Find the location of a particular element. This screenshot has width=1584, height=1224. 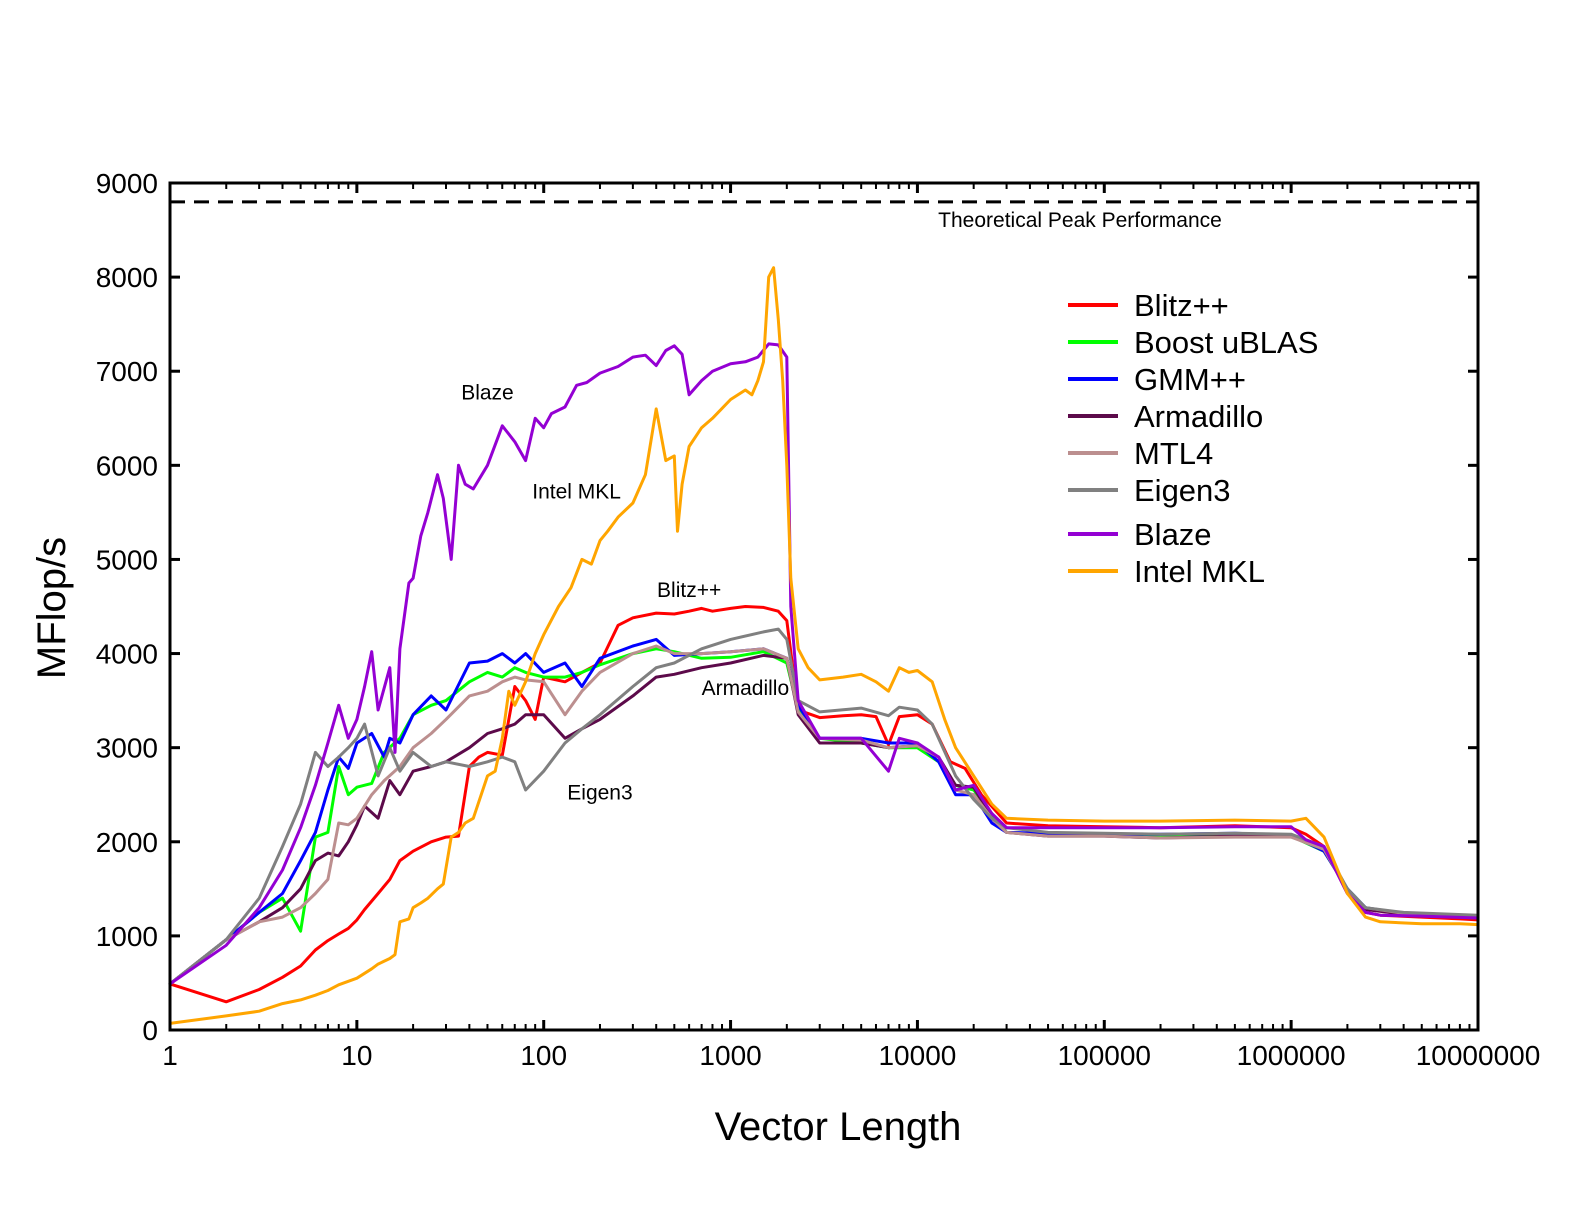

y-axis-title: MFlop/s is located at coordinates (52, 608).